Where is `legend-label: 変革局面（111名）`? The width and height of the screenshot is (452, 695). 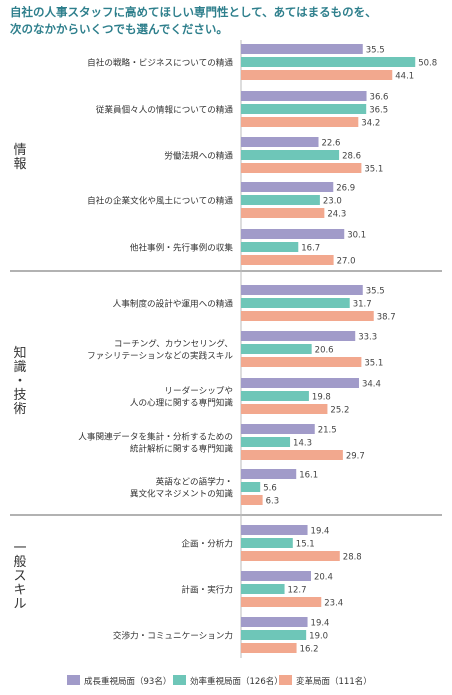 legend-label: 変革局面（111名） is located at coordinates (334, 681).